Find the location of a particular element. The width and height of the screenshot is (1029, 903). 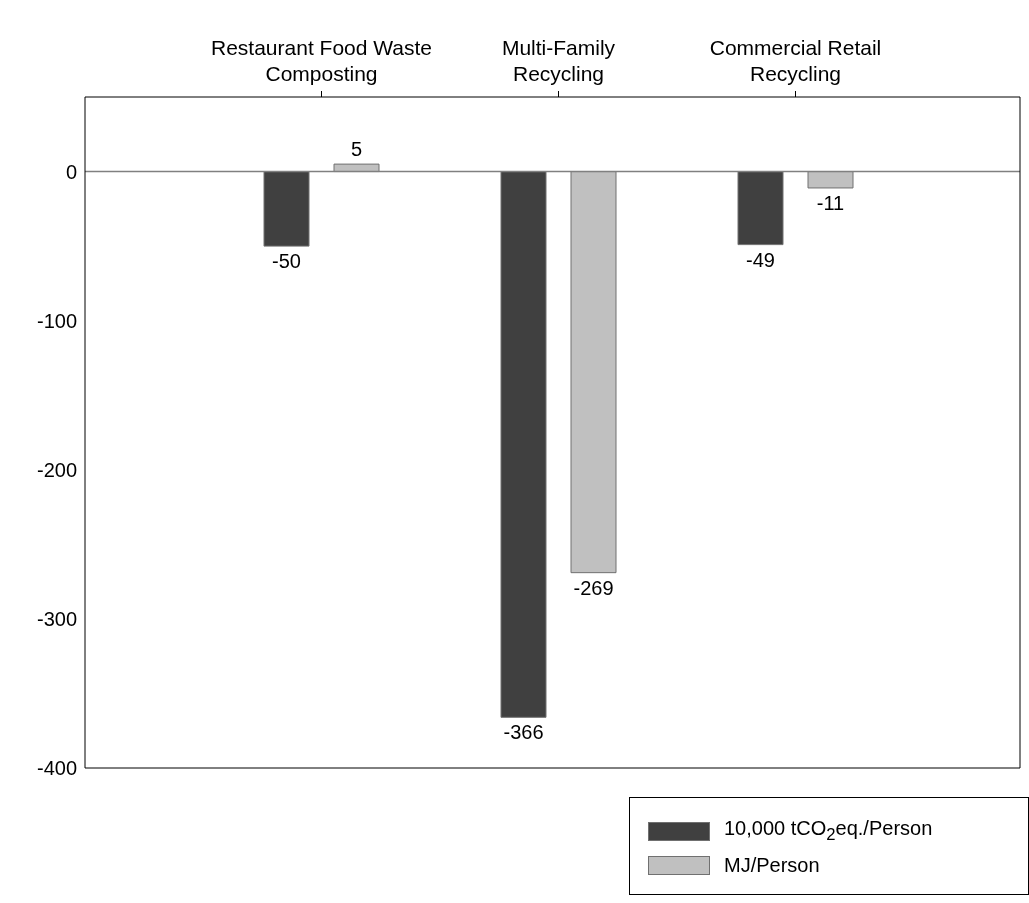

data-label: -11 is located at coordinates (830, 202).